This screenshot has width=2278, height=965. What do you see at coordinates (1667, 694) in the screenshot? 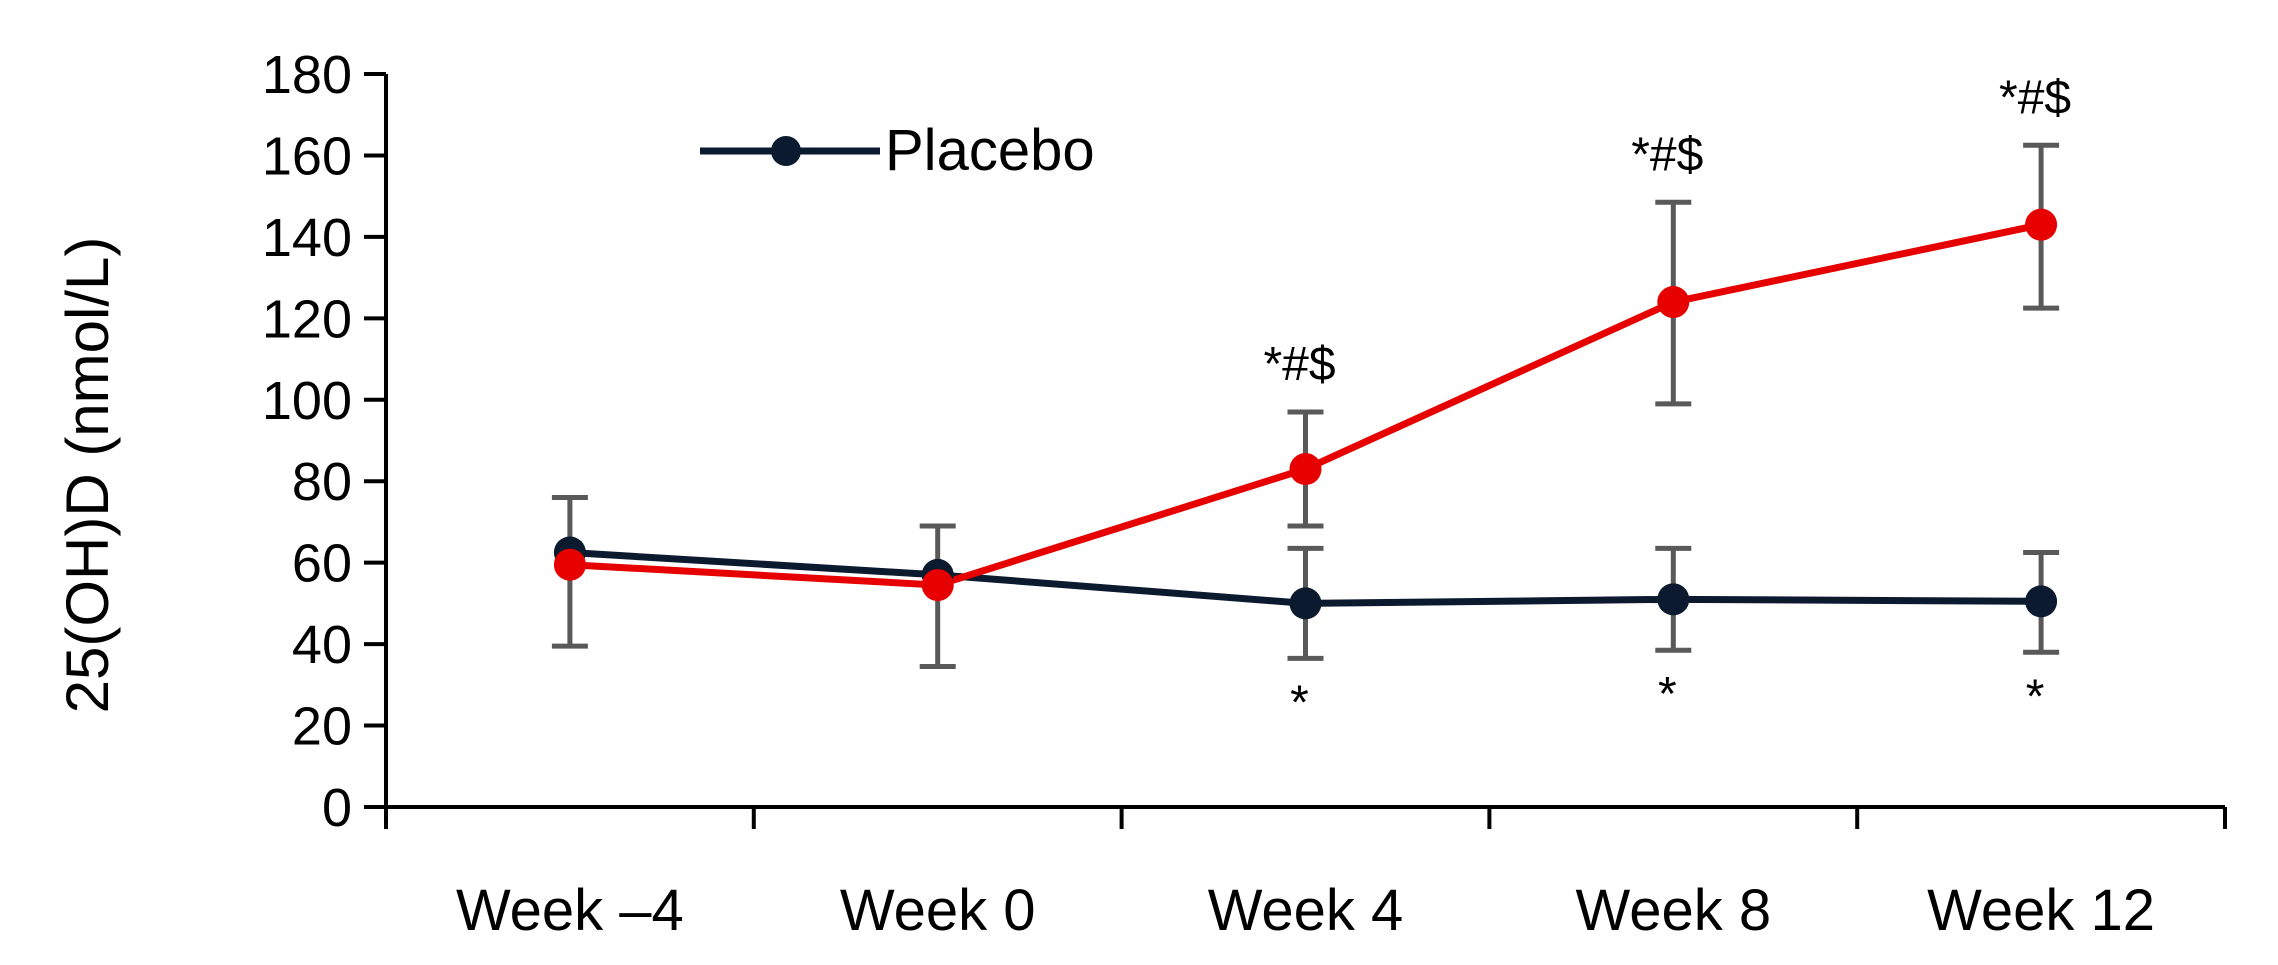
I see `annotation-s0-3: *` at bounding box center [1667, 694].